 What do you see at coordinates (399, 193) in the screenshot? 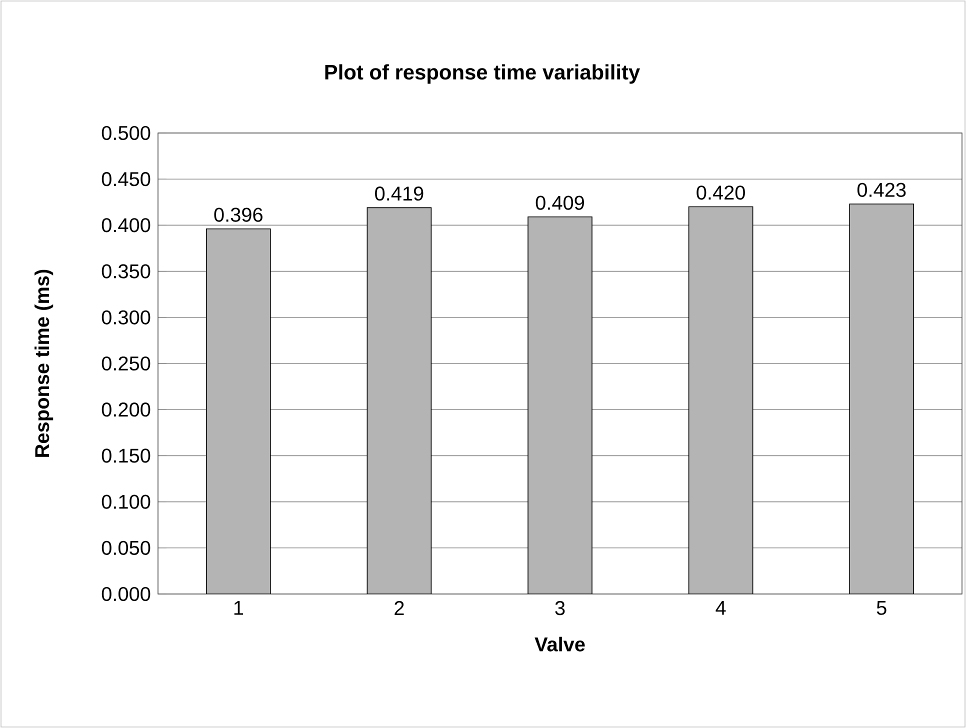
I see `data-label: 0.419` at bounding box center [399, 193].